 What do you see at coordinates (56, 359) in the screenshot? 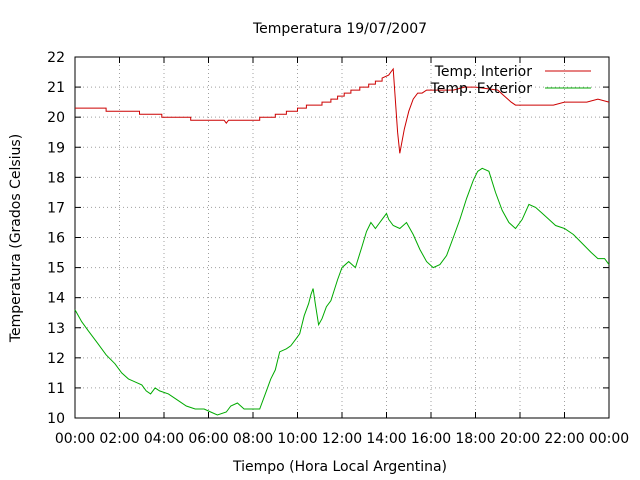
I see `y-tick-label: 12` at bounding box center [56, 359].